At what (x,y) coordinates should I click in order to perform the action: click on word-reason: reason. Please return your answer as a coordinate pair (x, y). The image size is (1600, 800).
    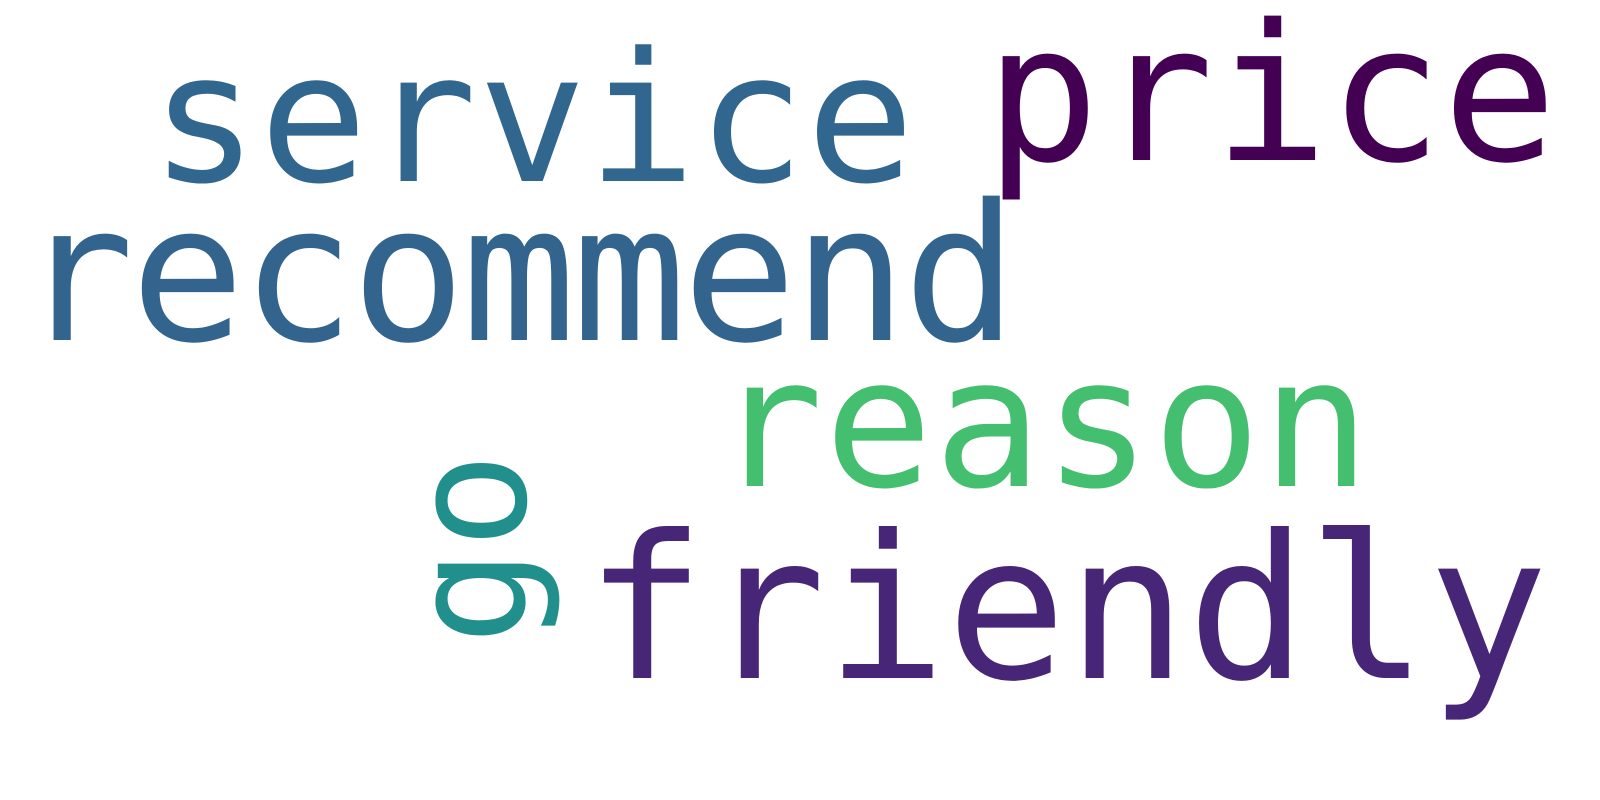
    Looking at the image, I should click on (1043, 424).